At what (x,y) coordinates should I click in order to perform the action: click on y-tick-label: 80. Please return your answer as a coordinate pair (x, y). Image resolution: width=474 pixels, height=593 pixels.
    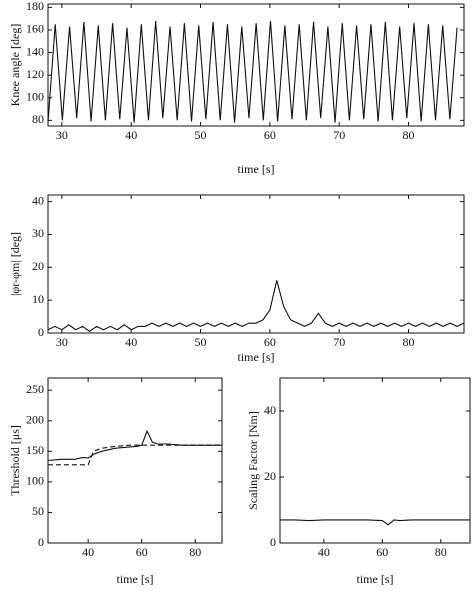
    Looking at the image, I should click on (38, 119).